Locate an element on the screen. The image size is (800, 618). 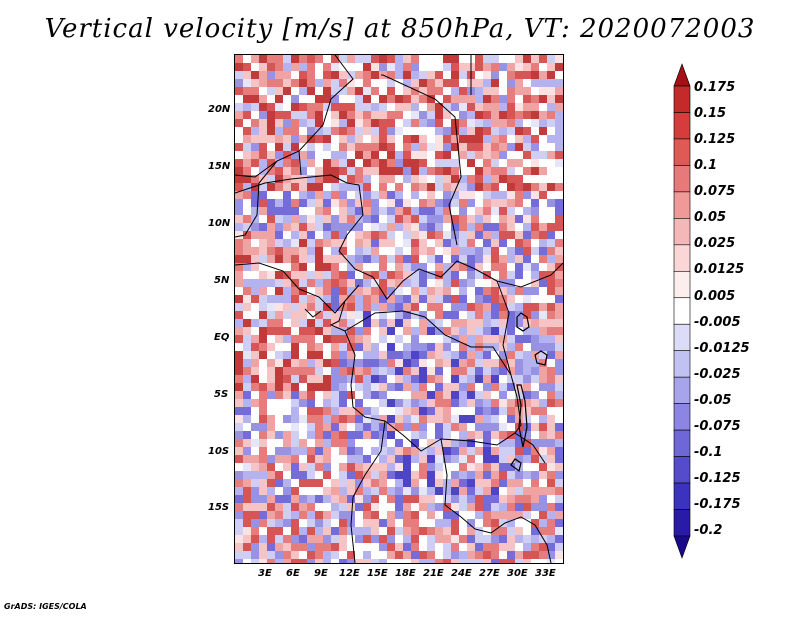
colorbar-label: 0.125 is located at coordinates (715, 139).